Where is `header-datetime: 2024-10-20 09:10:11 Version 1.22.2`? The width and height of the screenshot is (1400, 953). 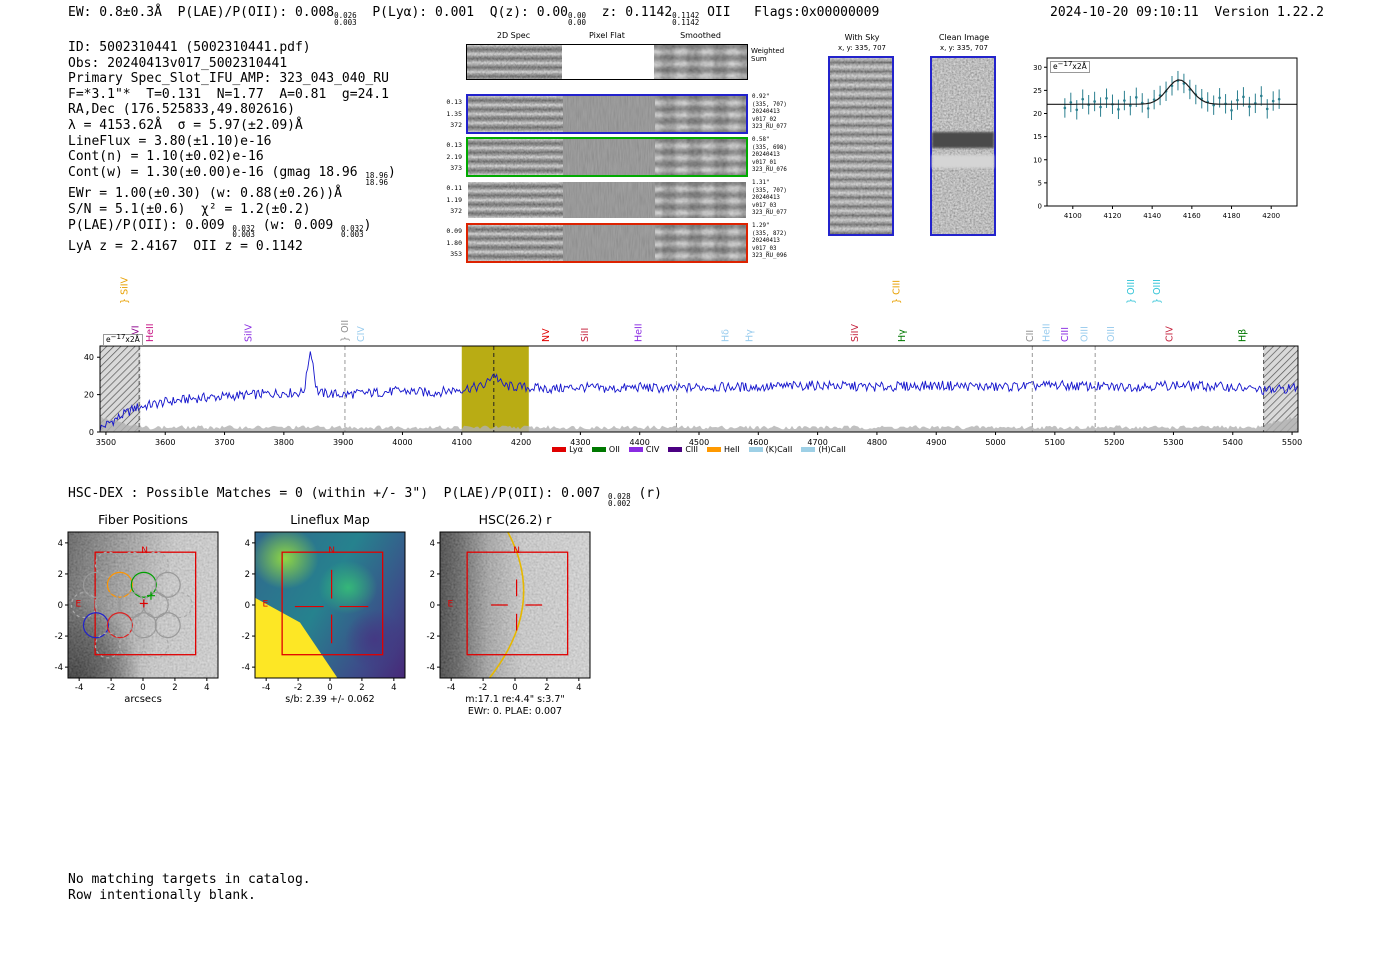
header-datetime: 2024-10-20 09:10:11 Version 1.22.2 is located at coordinates (1187, 12).